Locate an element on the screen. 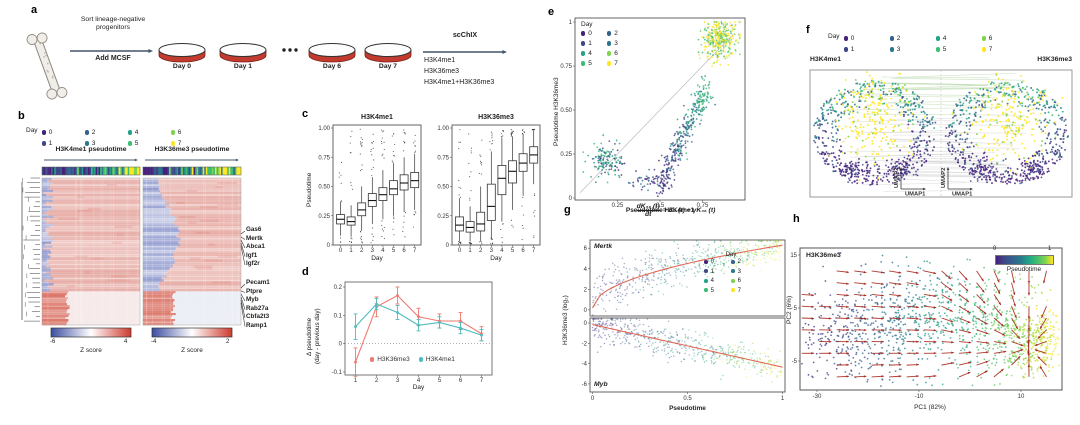 The width and height of the screenshot is (1080, 425). bone-icon is located at coordinates (47, 66).